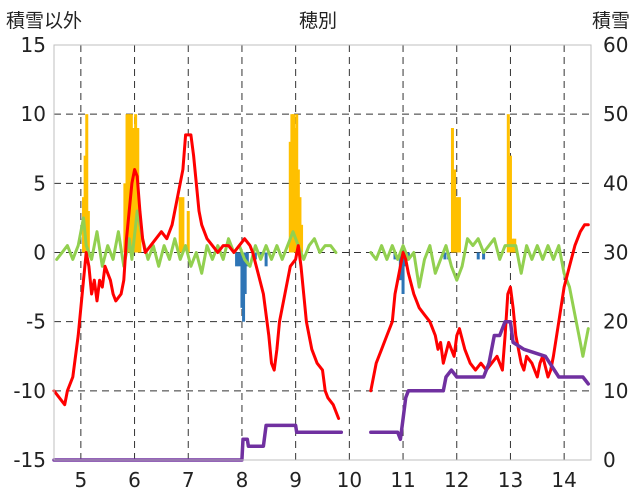  I want to click on x-tick-label: 13, so click(510, 480).